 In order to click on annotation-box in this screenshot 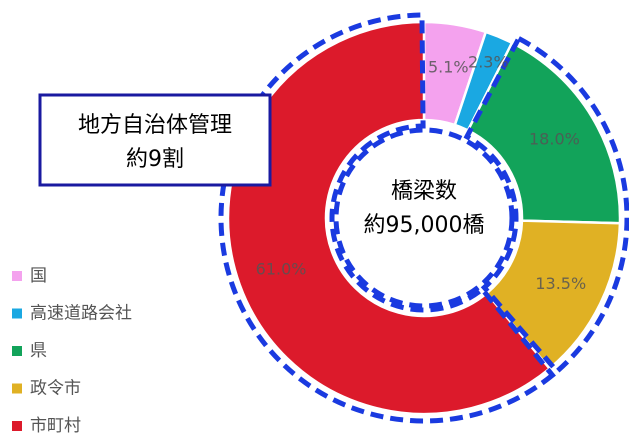, I will do `click(155, 140)`.